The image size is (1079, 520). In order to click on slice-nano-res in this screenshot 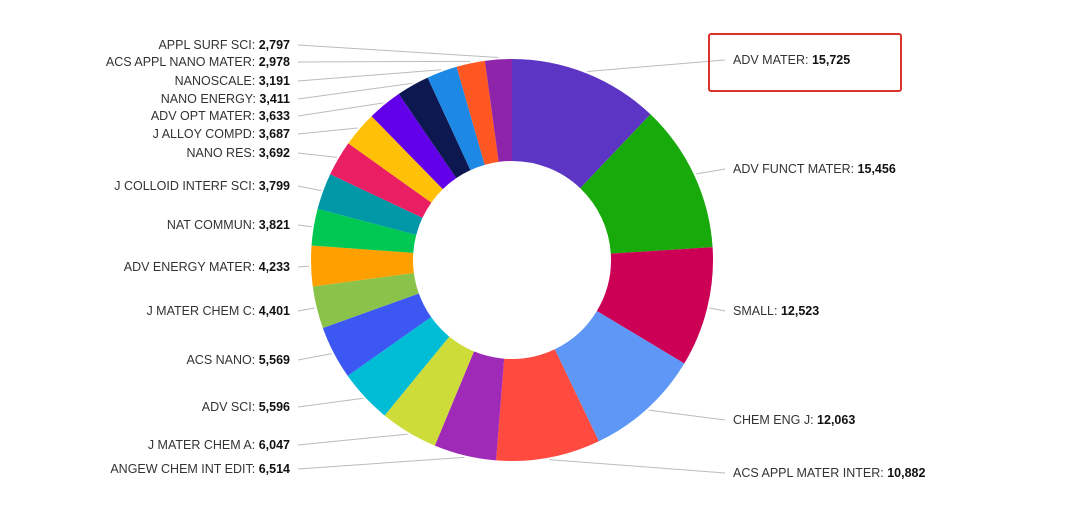, I will do `click(381, 180)`.